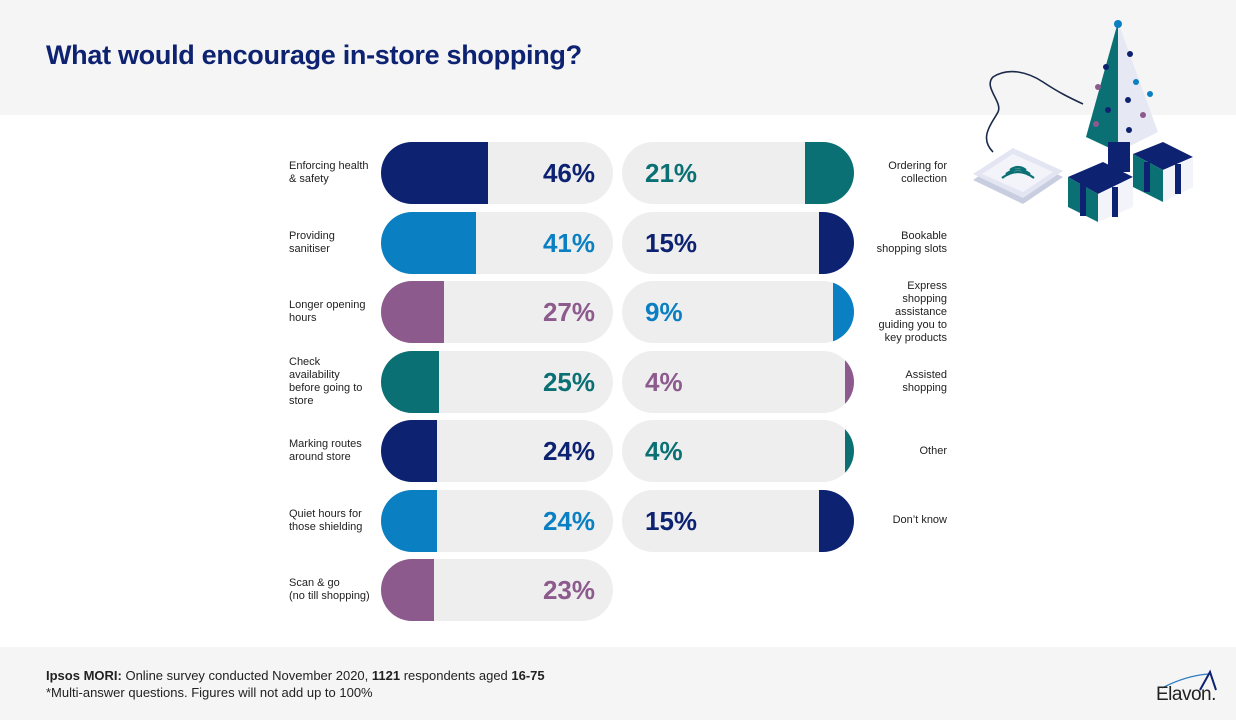  I want to click on bar-track: 21%, so click(738, 173).